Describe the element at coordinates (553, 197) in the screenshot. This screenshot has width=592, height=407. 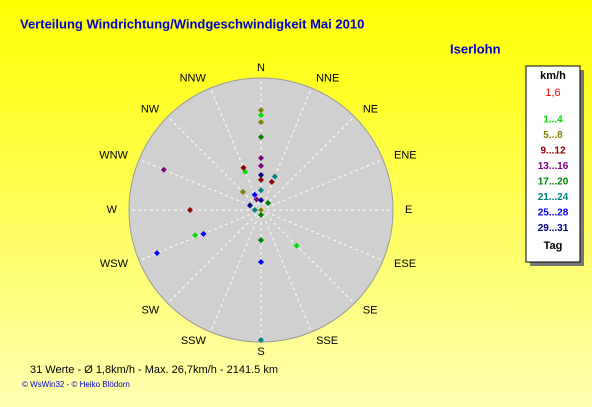
I see `legend-entry: 21...24` at that location.